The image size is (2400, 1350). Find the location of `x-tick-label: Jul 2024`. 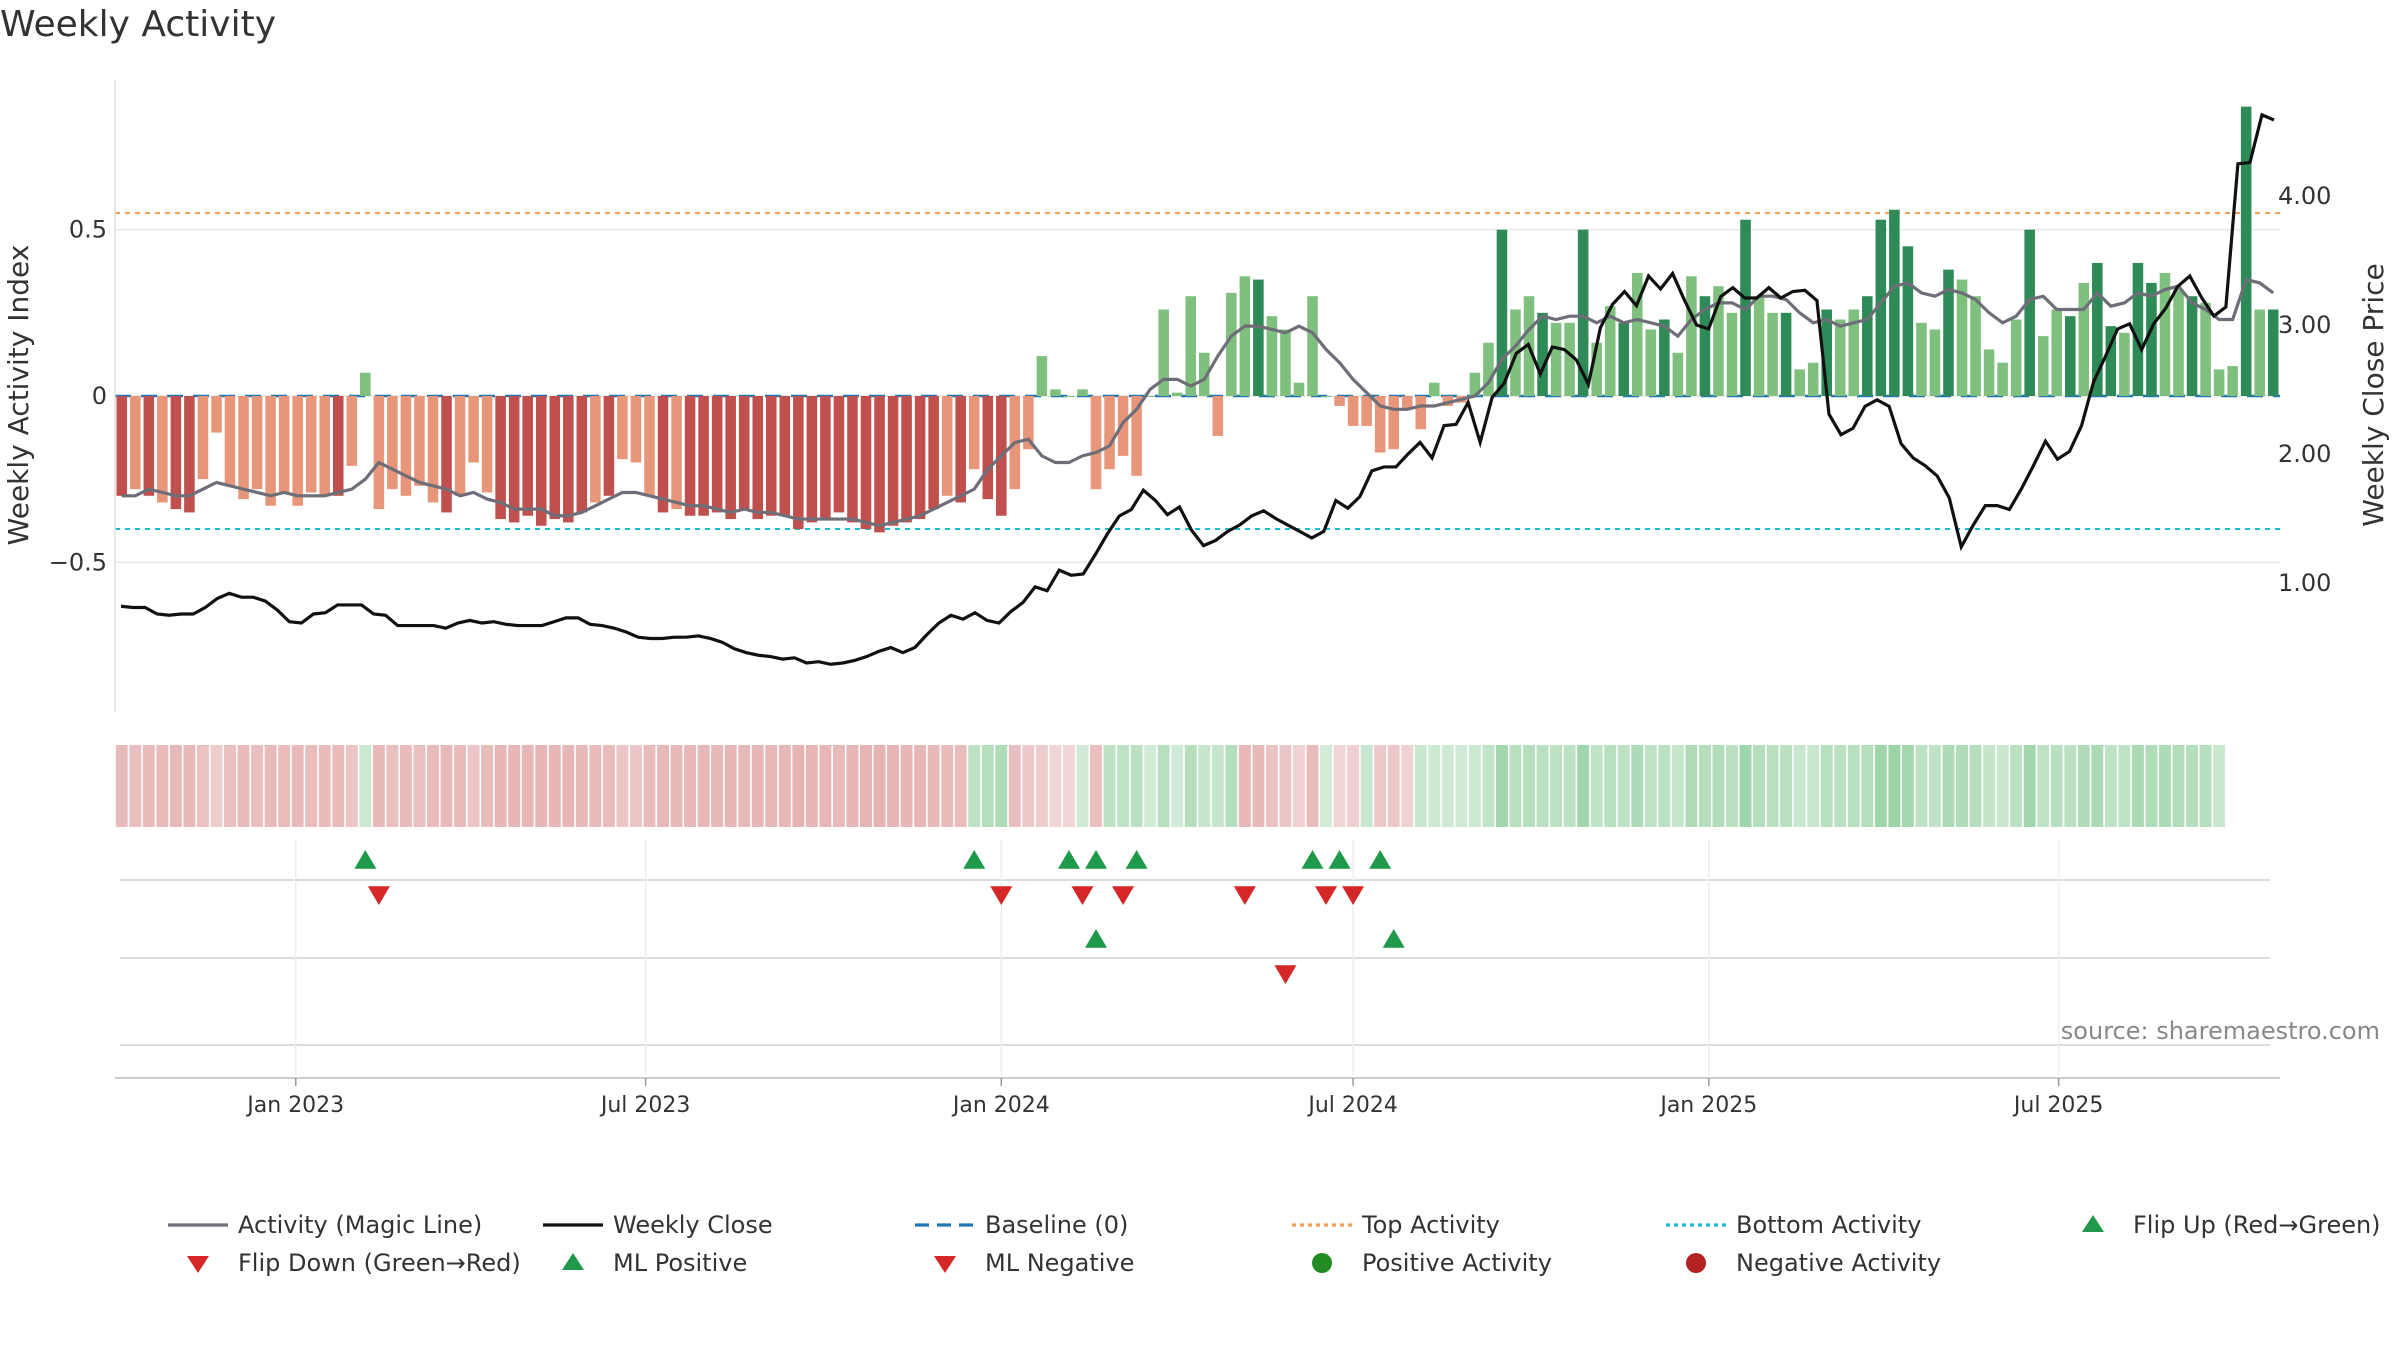

x-tick-label: Jul 2024 is located at coordinates (1352, 1105).